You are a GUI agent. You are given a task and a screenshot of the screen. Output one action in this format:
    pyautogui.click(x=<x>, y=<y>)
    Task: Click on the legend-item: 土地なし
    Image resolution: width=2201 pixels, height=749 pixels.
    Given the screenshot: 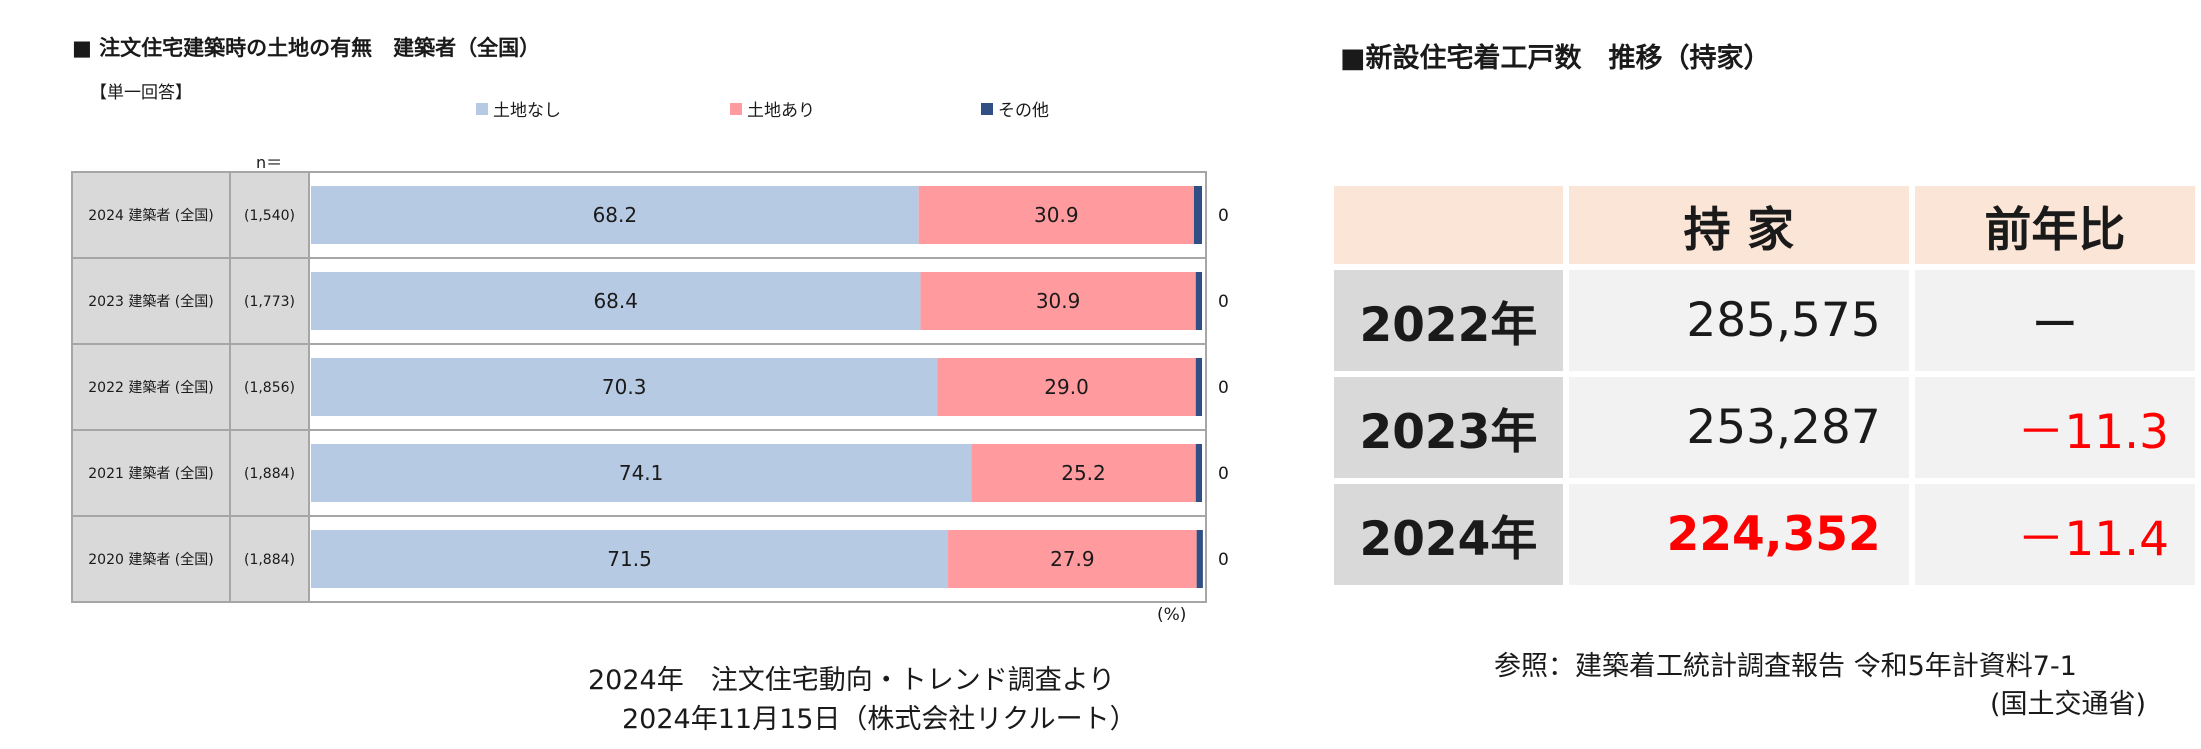 What is the action you would take?
    pyautogui.click(x=518, y=108)
    